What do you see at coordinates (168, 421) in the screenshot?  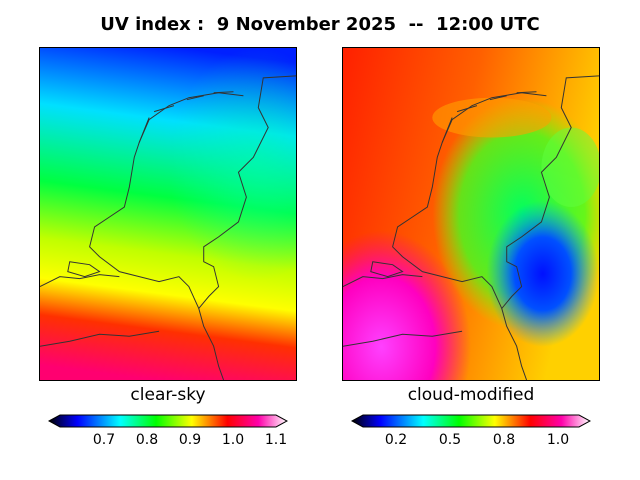 I see `clear-sky-colorbar` at bounding box center [168, 421].